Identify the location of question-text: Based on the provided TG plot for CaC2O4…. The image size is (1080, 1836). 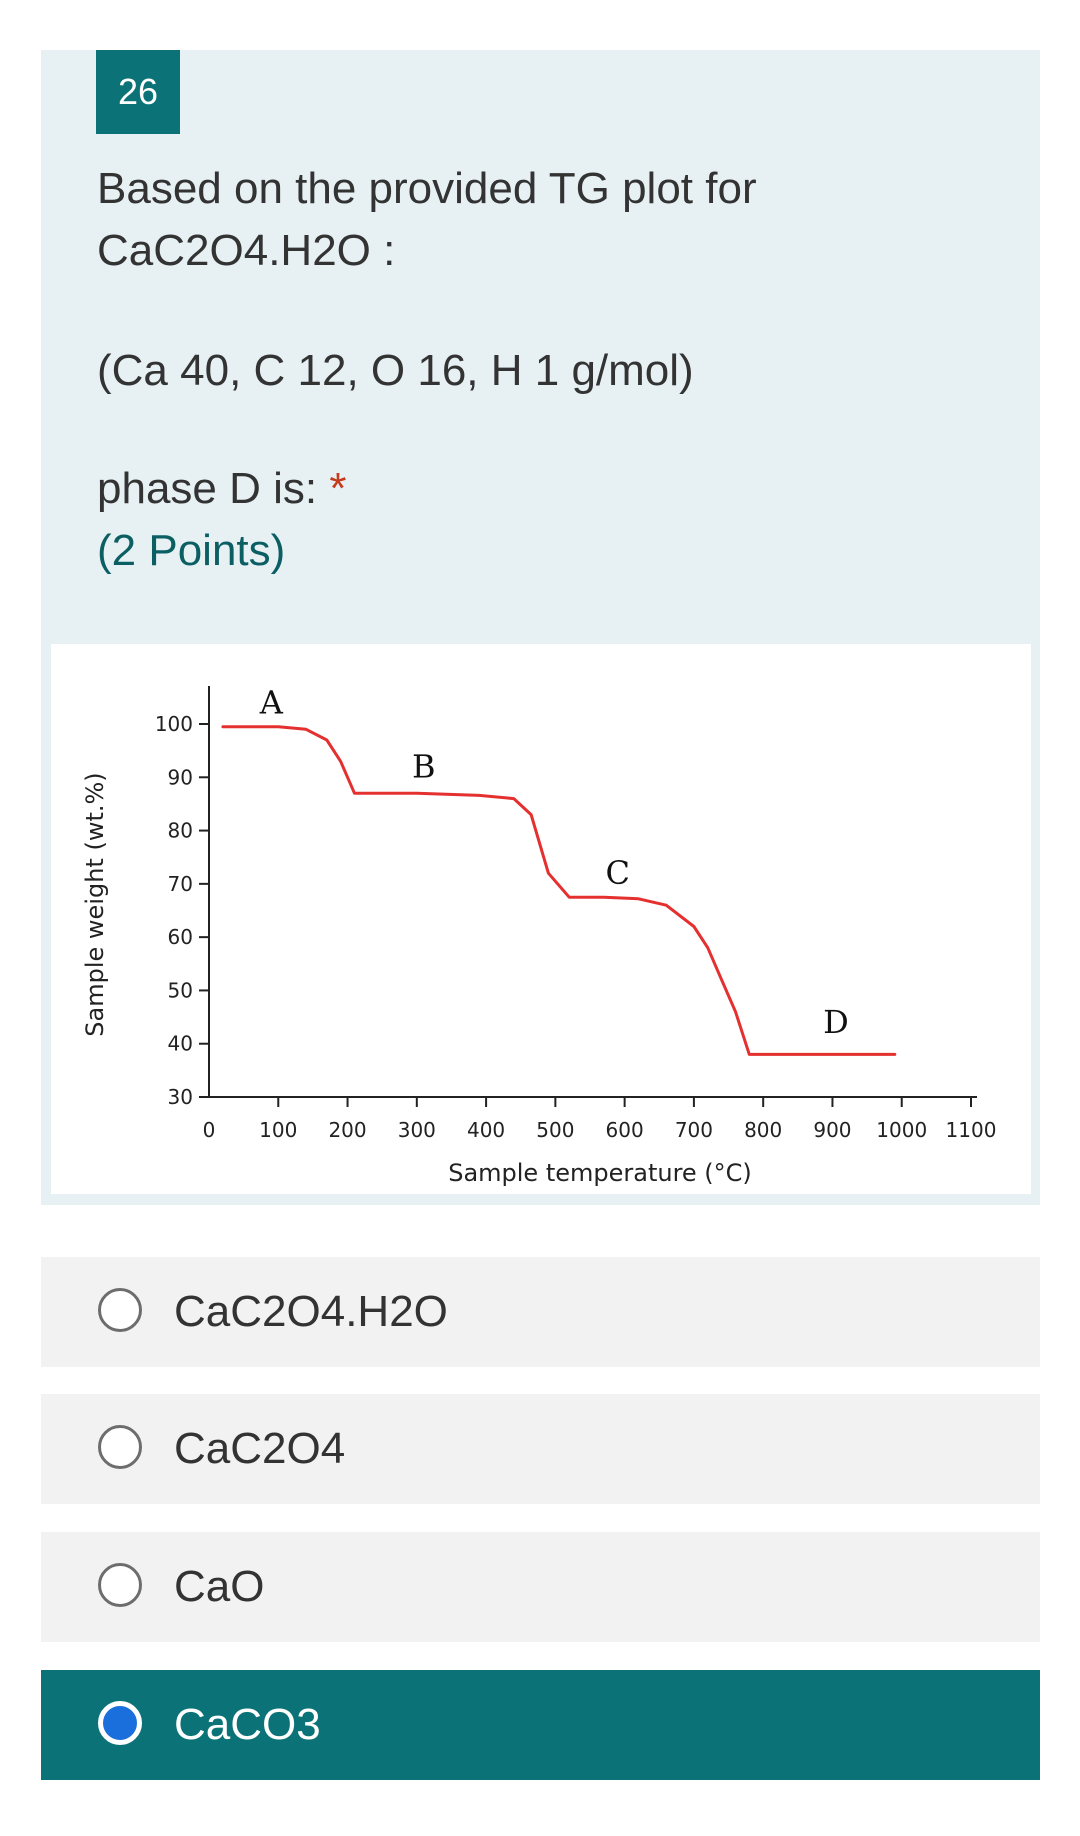
(427, 219).